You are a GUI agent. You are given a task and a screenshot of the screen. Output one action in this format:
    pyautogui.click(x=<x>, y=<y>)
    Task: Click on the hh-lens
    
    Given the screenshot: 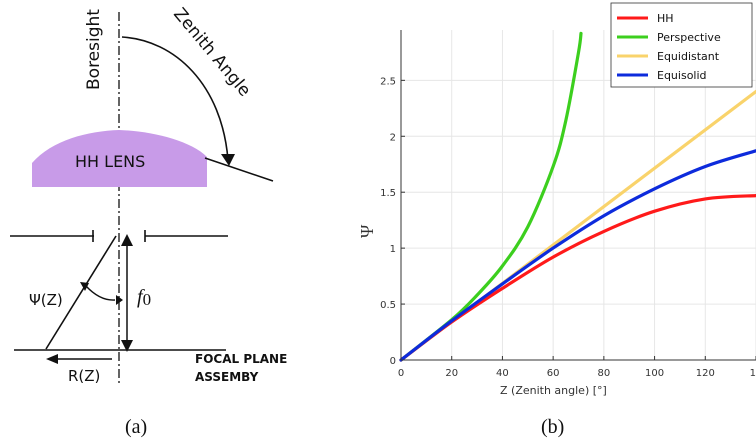 What is the action you would take?
    pyautogui.click(x=119, y=158)
    